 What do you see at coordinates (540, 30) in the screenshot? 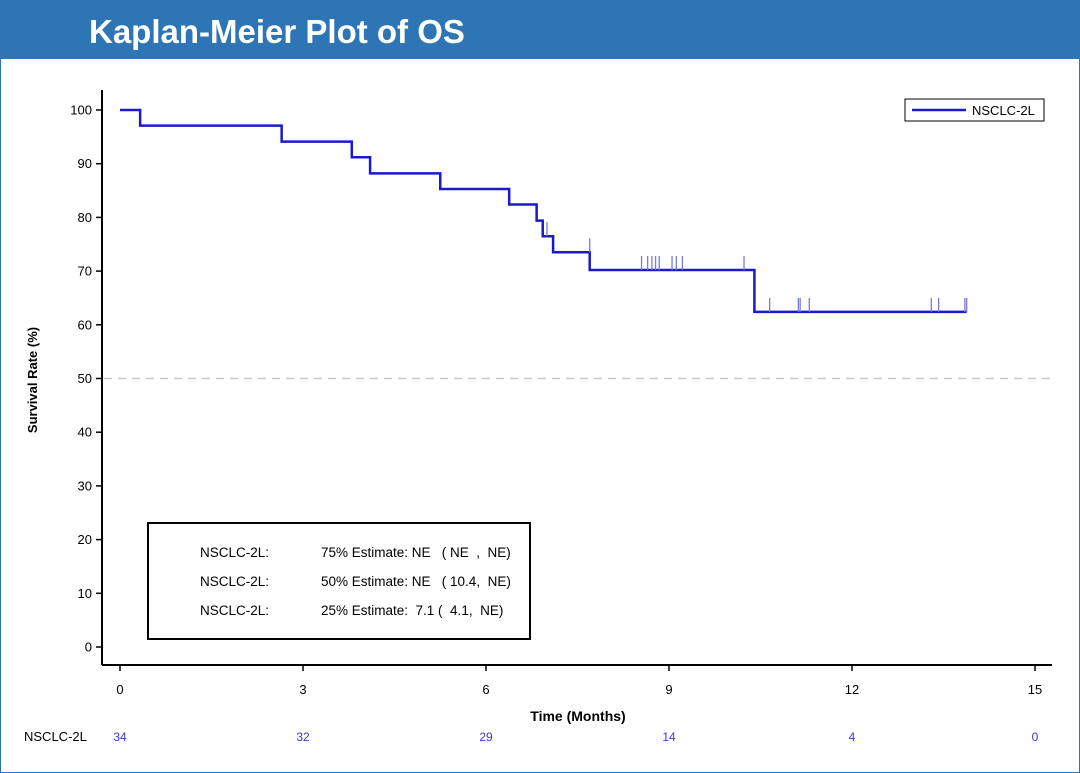
I see `title-bar: Kaplan-Meier Plot of OS` at bounding box center [540, 30].